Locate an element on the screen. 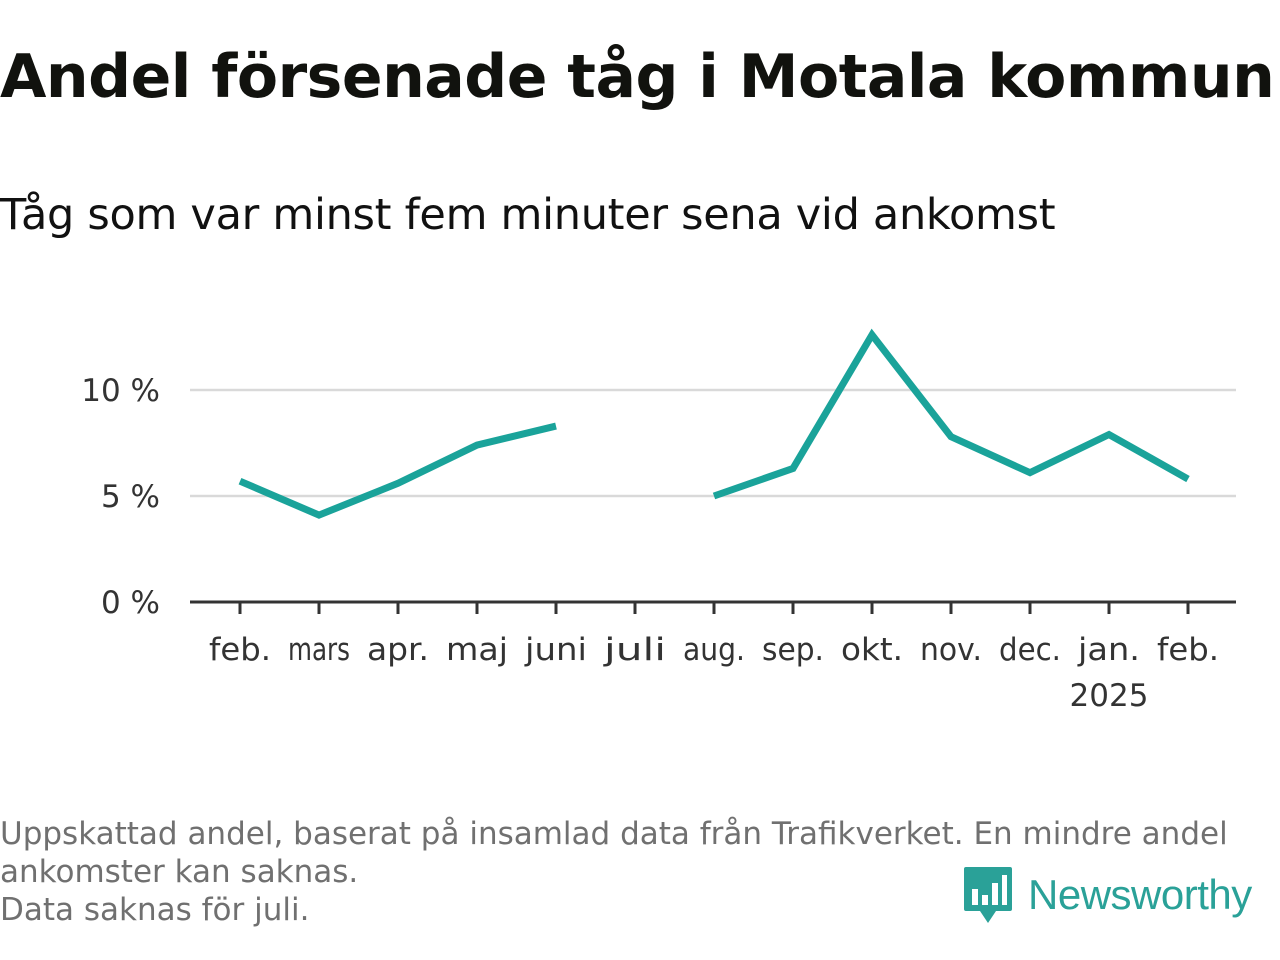  footnote-line-2: ankomster kan saknas. is located at coordinates (179, 872).